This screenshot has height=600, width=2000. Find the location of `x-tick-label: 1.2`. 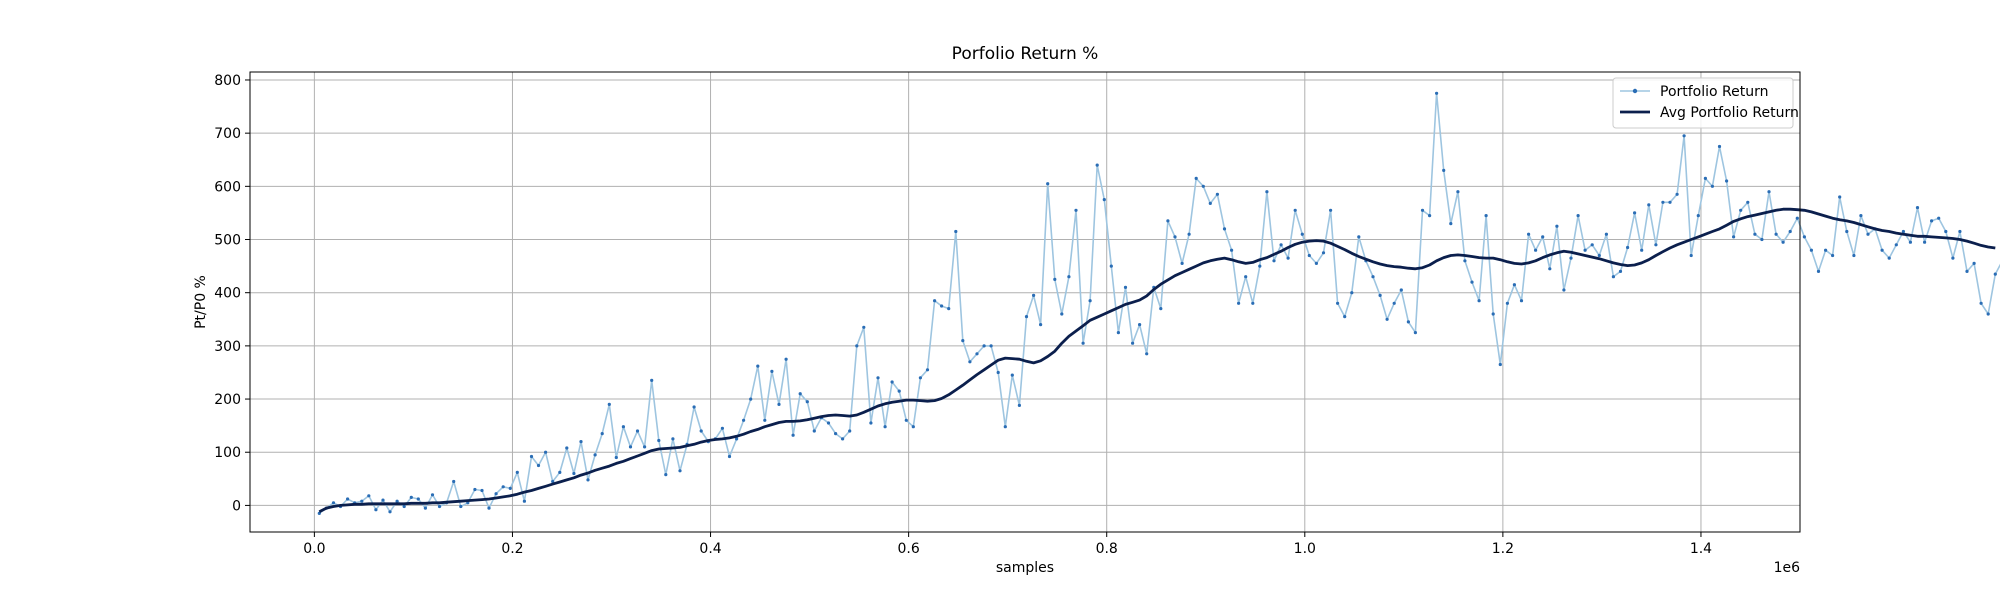

x-tick-label: 1.2 is located at coordinates (1503, 549).